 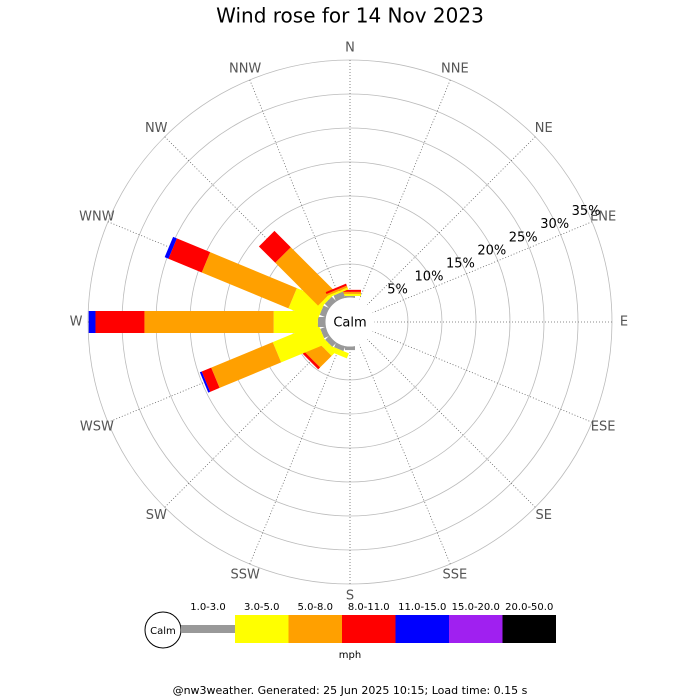 What do you see at coordinates (544, 515) in the screenshot?
I see `direction-label: SE` at bounding box center [544, 515].